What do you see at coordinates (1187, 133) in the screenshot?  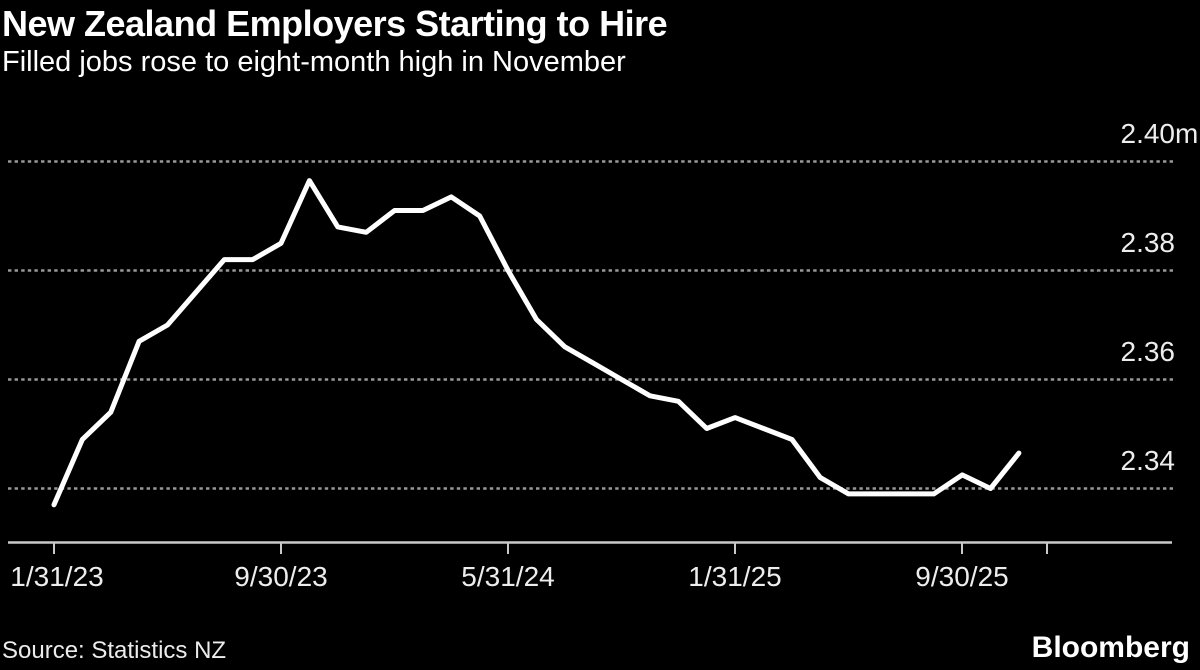 I see `y-axis-unit-suffix: m` at bounding box center [1187, 133].